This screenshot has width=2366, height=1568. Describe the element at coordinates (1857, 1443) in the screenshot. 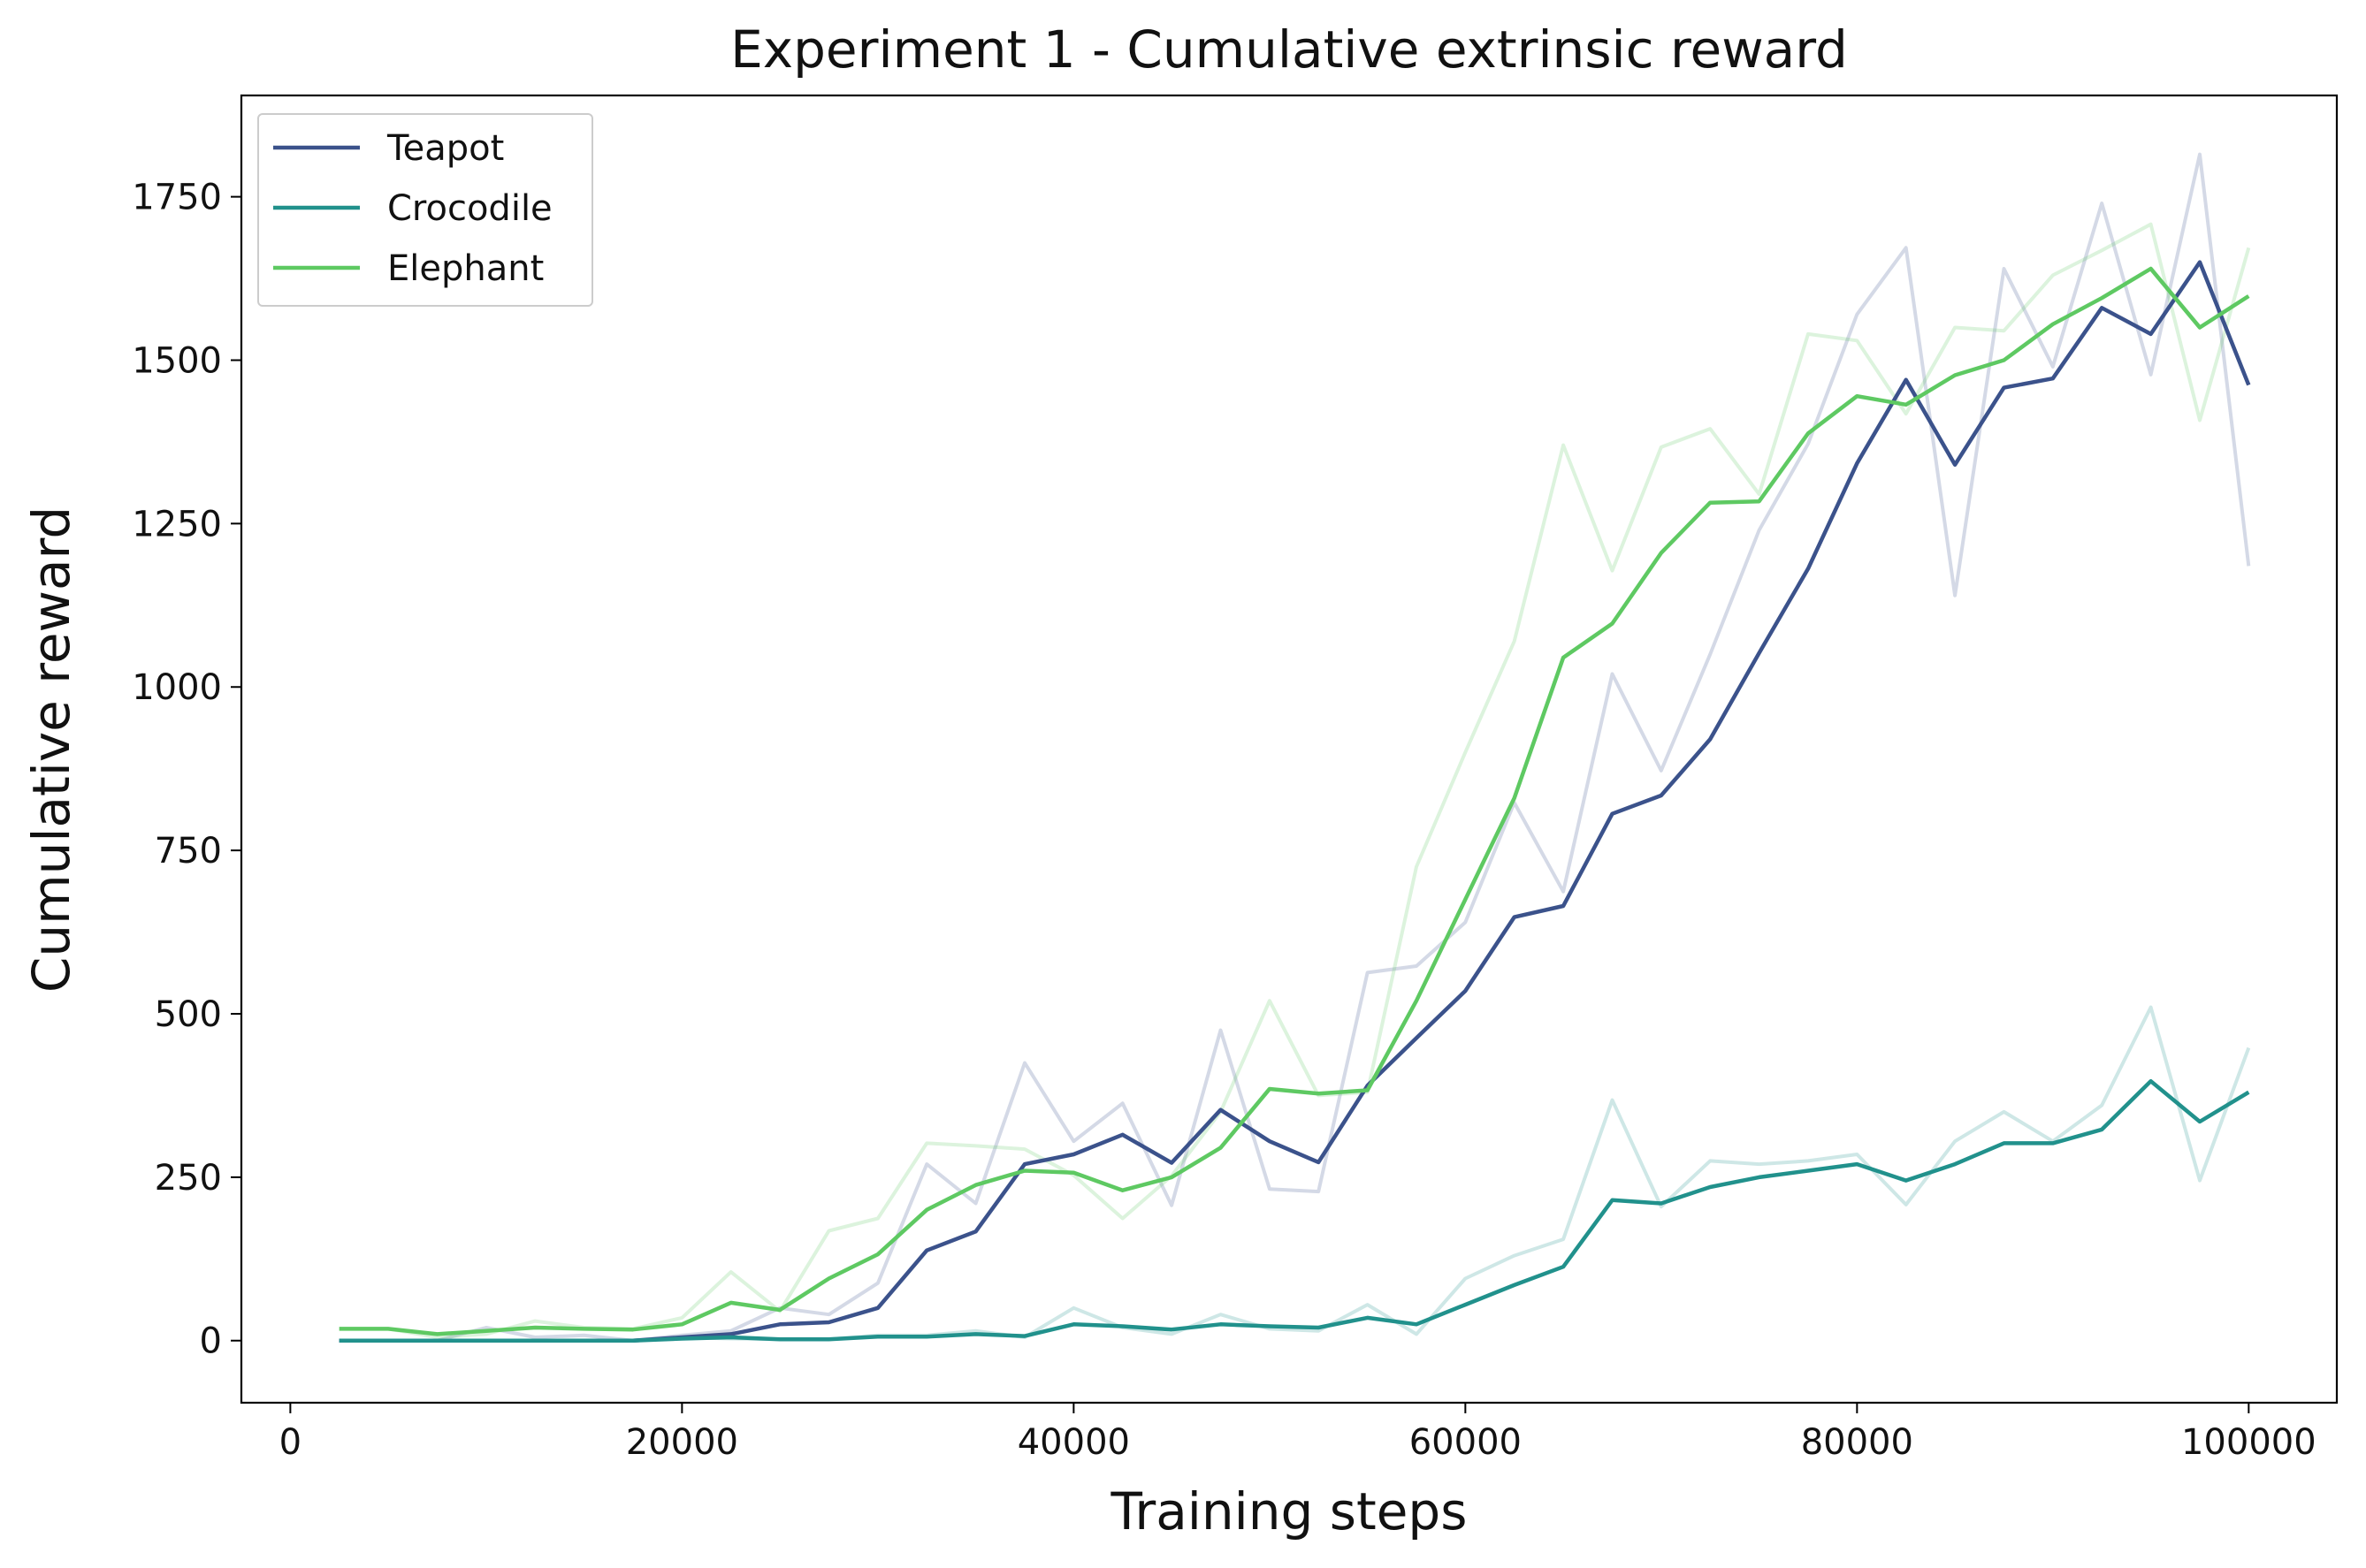

I see `x-tick-label: 80000` at that location.